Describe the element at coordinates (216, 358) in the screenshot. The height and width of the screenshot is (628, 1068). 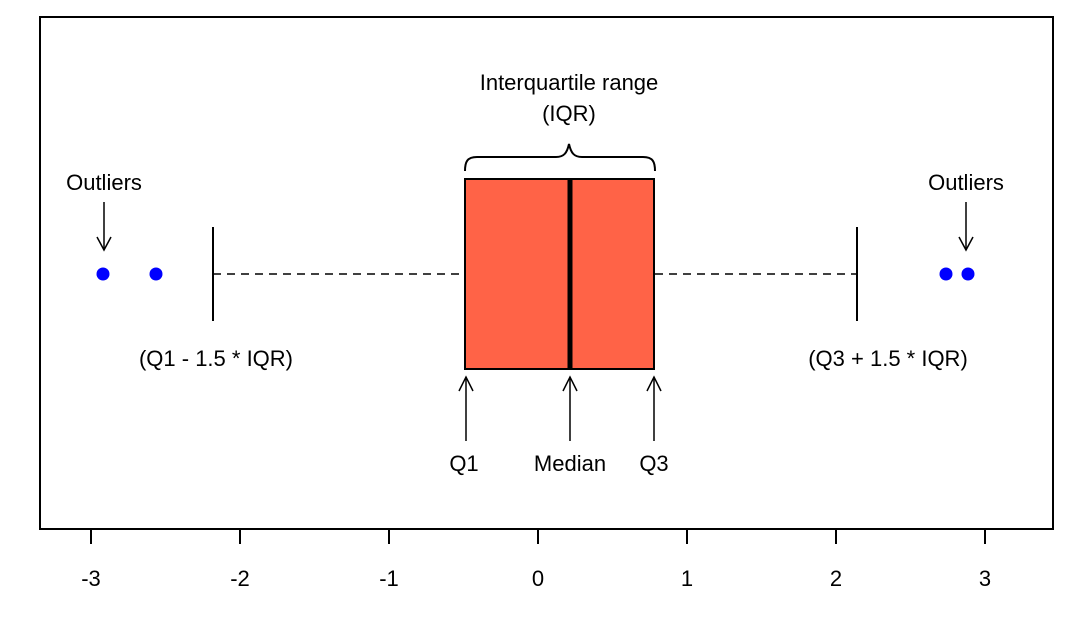
I see `lower-fence-label: (Q1 - 1.5 * IQR)` at that location.